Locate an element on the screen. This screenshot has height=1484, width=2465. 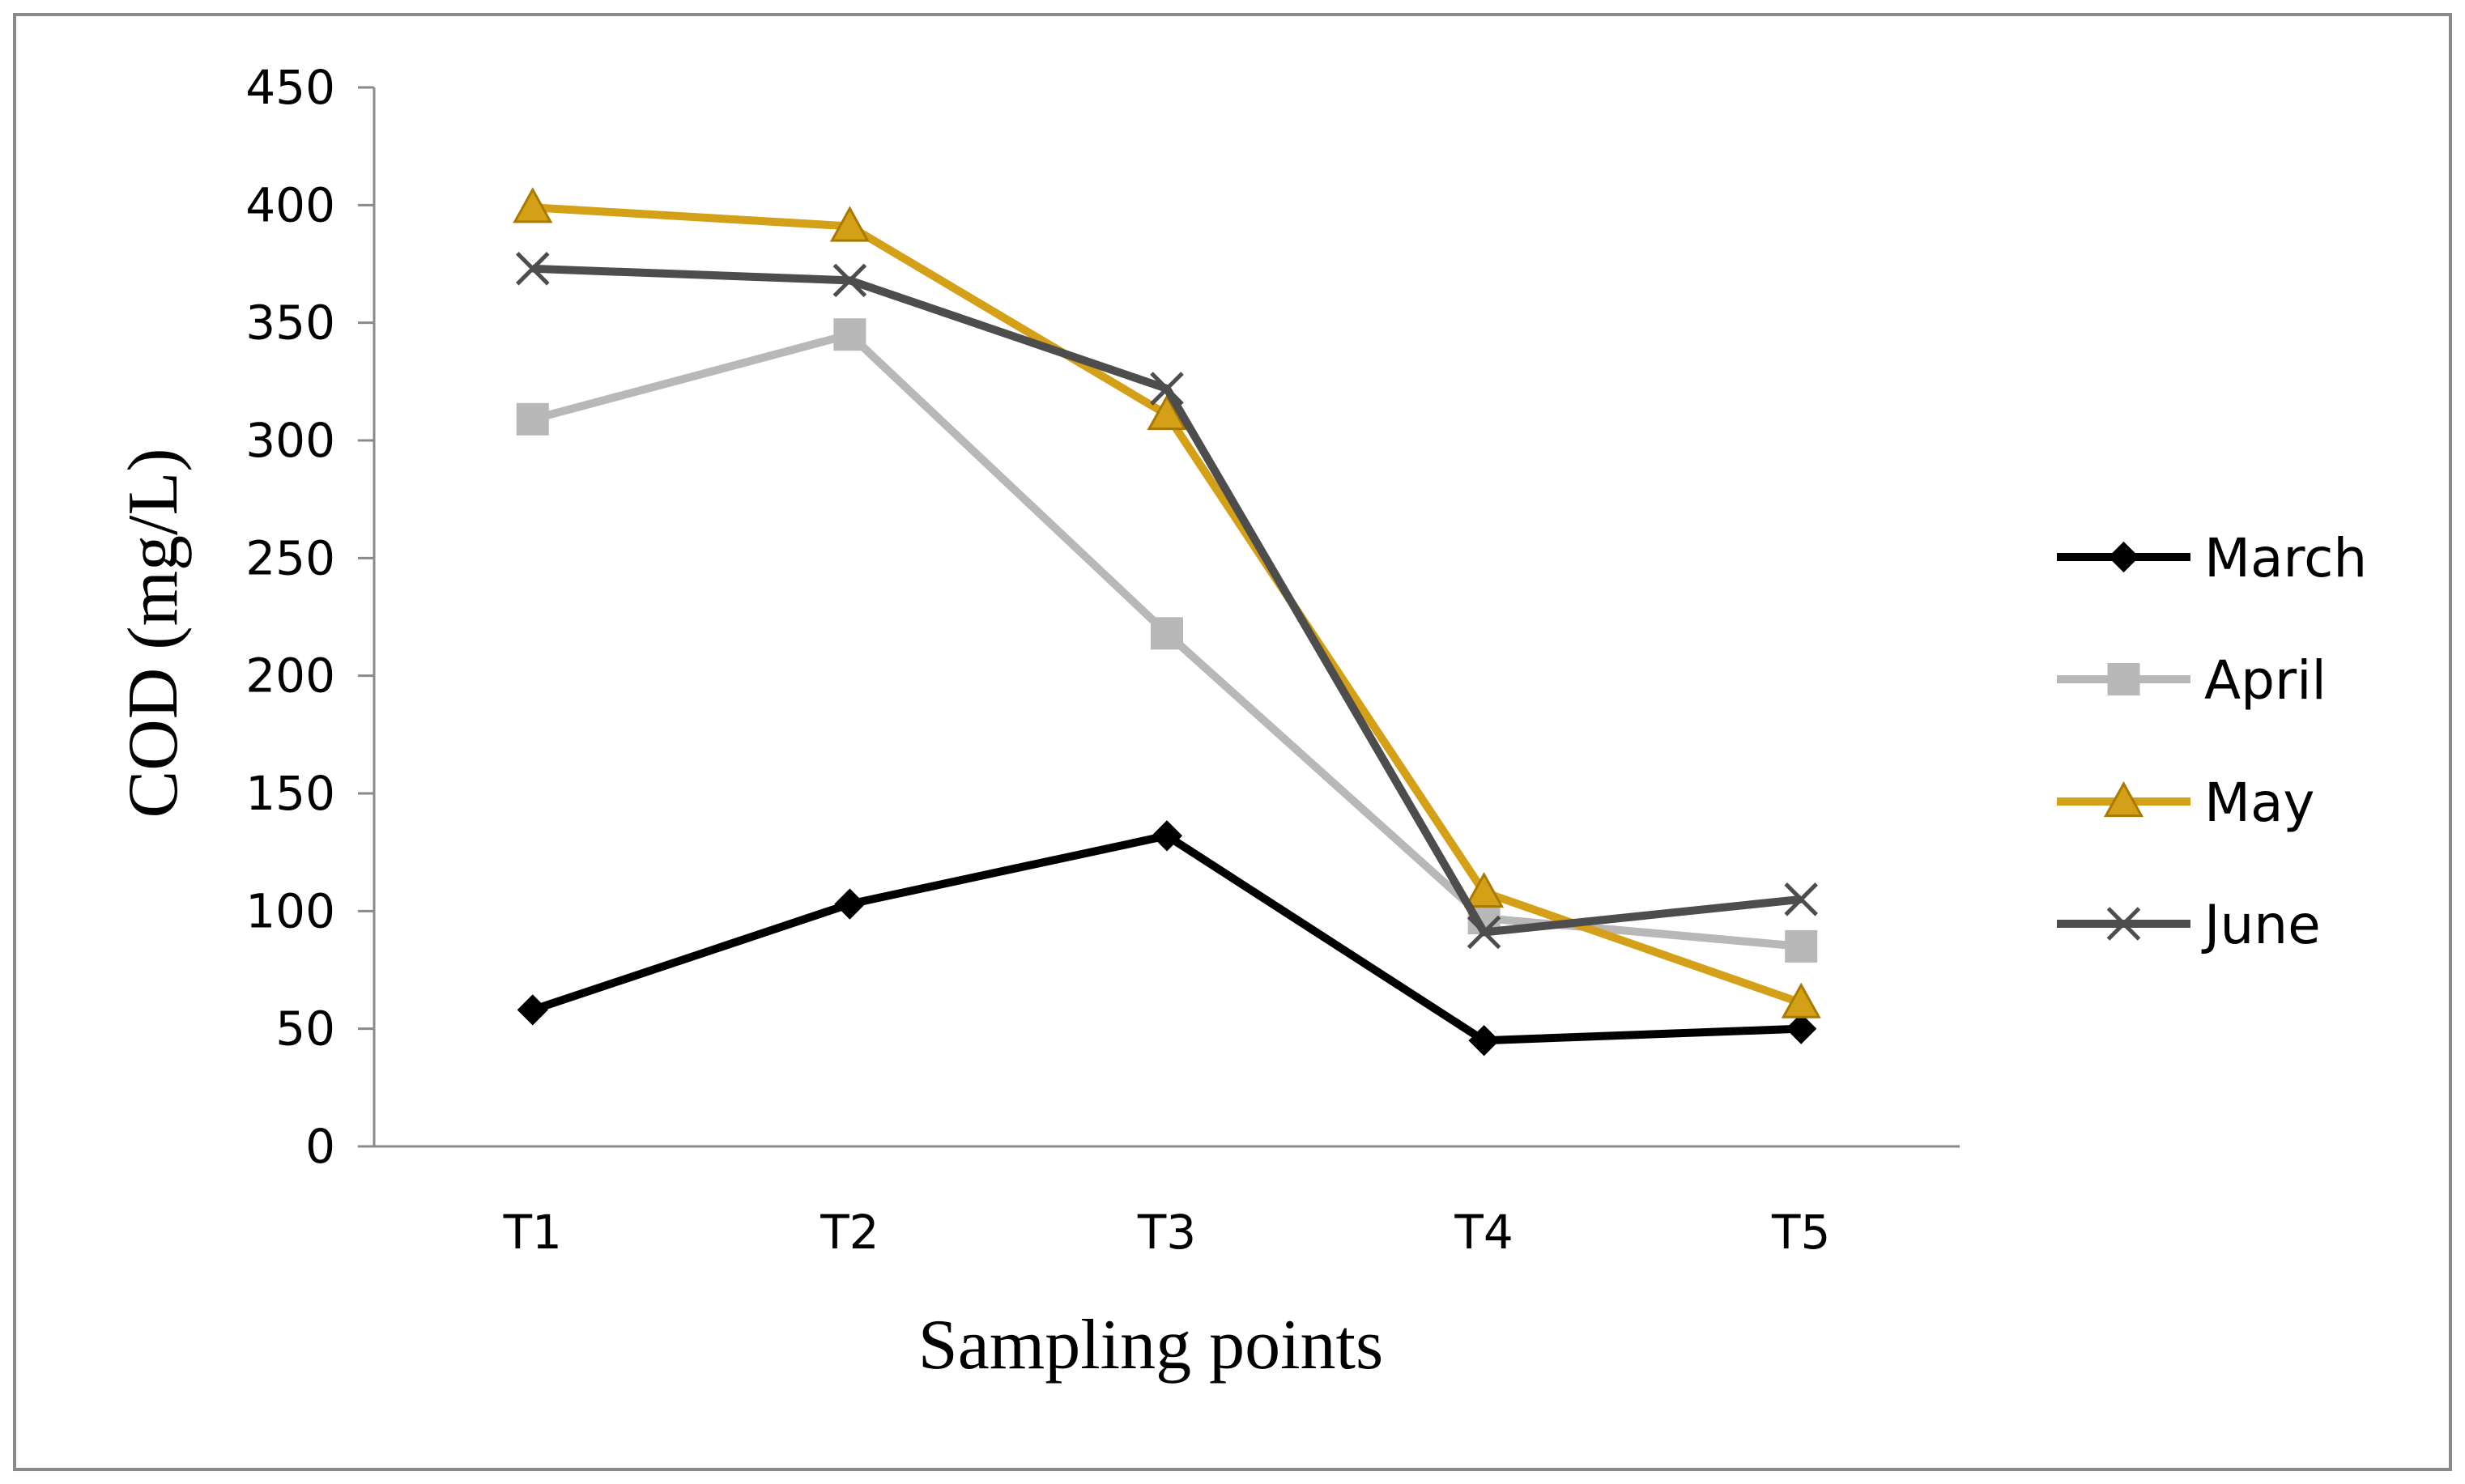
x-tick-label: T5 is located at coordinates (1801, 1232).